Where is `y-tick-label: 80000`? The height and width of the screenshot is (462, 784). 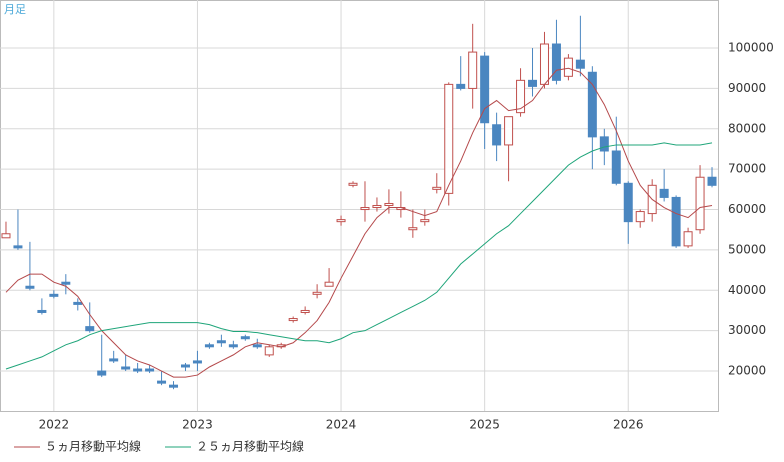
y-tick-label: 80000 is located at coordinates (747, 128).